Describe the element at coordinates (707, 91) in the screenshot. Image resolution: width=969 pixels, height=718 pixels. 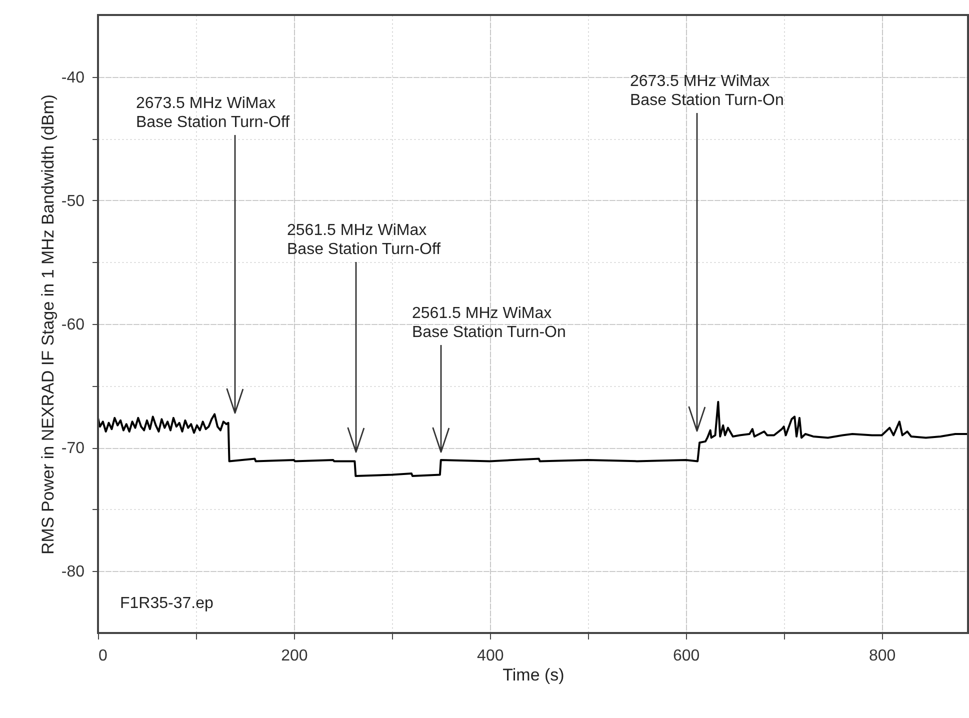
I see `annotation: 2673.5 MHz WiMax Base Station Turn-On` at that location.